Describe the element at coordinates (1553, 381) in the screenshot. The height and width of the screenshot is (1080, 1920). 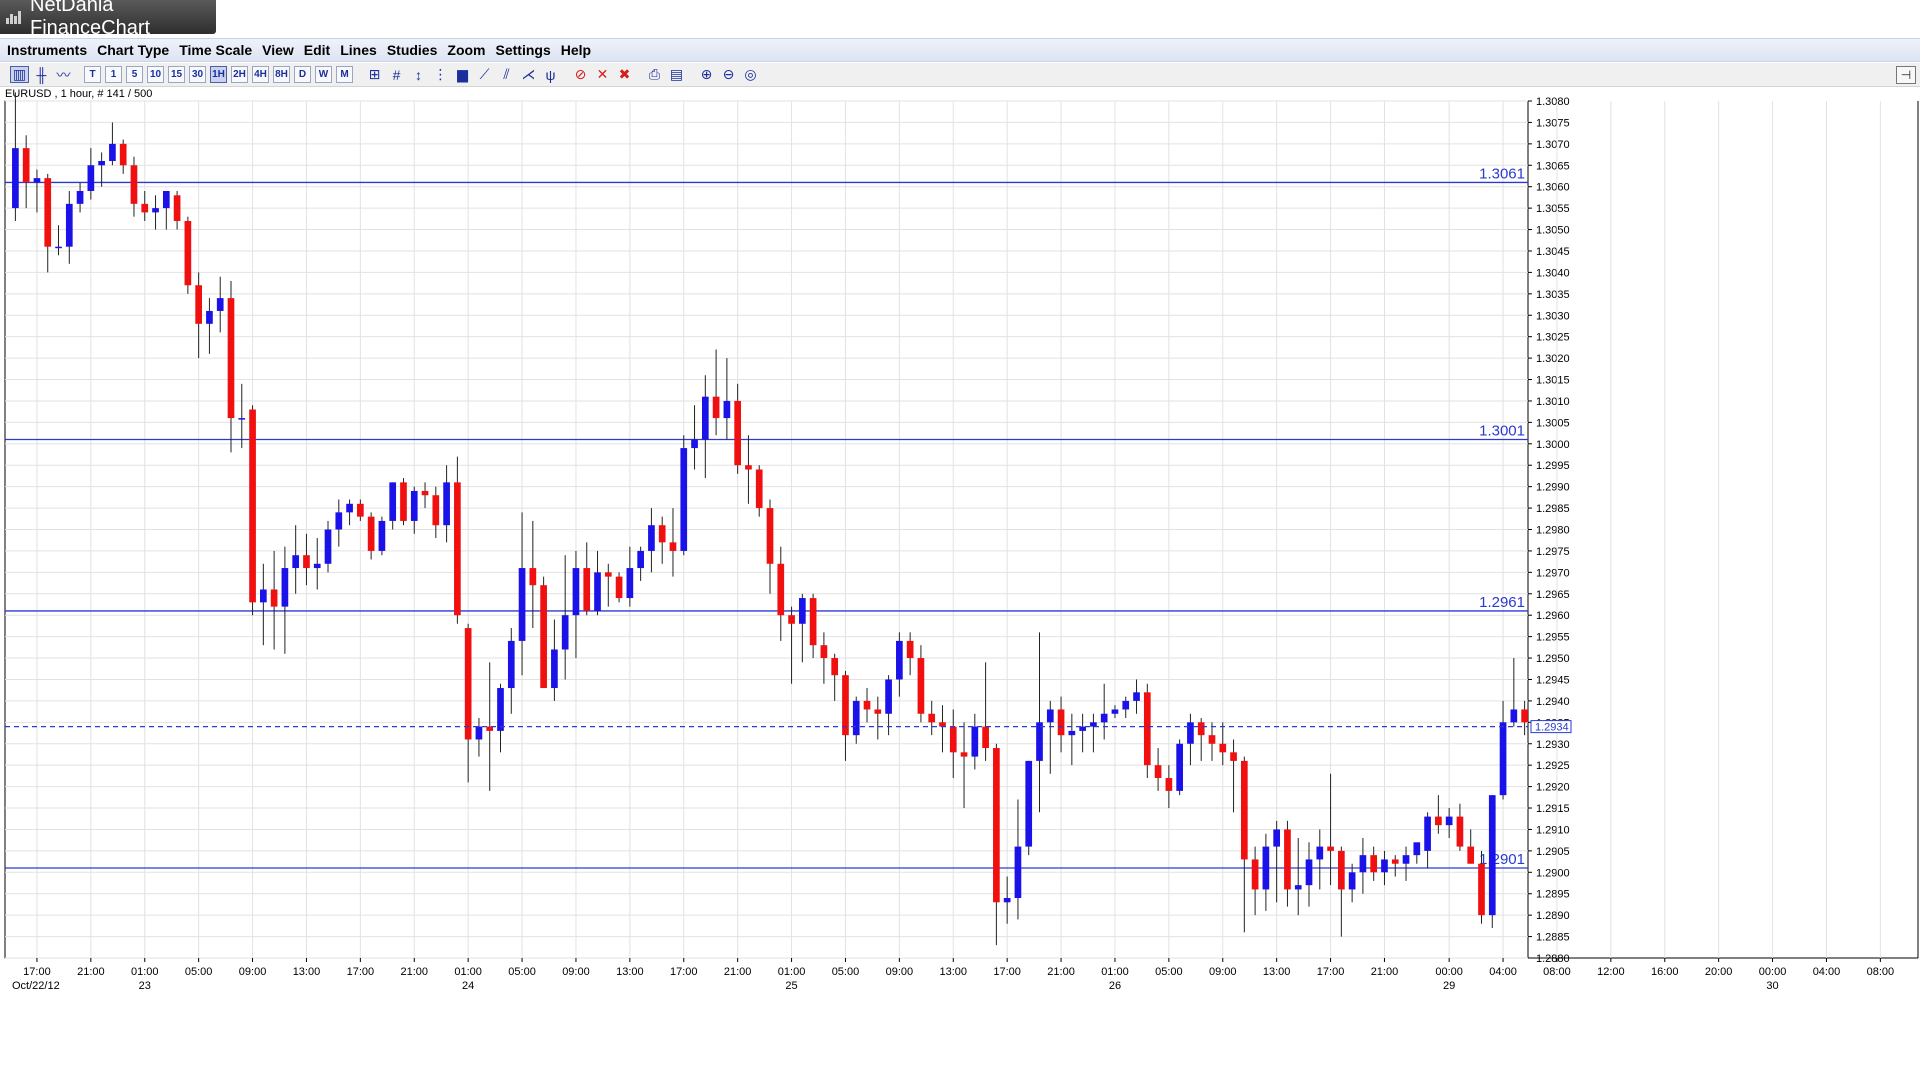
I see `price-tick-label: 1.3015` at that location.